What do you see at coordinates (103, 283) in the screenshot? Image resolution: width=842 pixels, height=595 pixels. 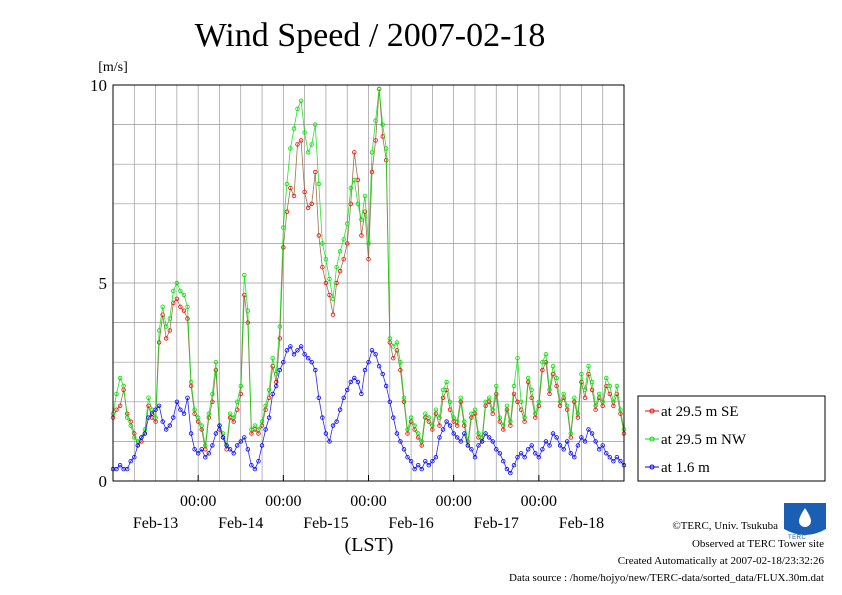 I see `y-tick-label: 5` at bounding box center [103, 283].